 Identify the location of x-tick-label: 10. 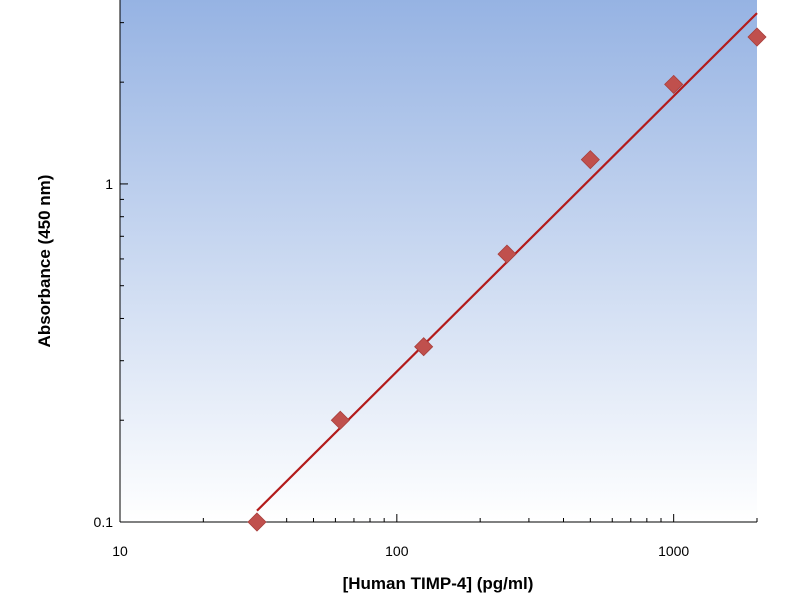
(120, 551).